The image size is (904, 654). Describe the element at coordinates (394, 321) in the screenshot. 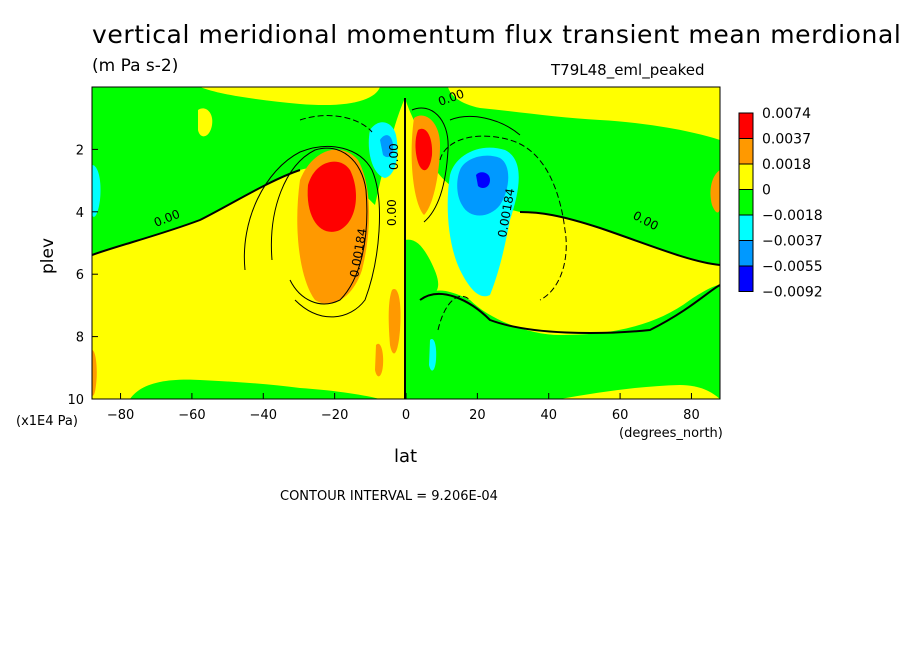

I see `field-sh-lower-orange` at that location.